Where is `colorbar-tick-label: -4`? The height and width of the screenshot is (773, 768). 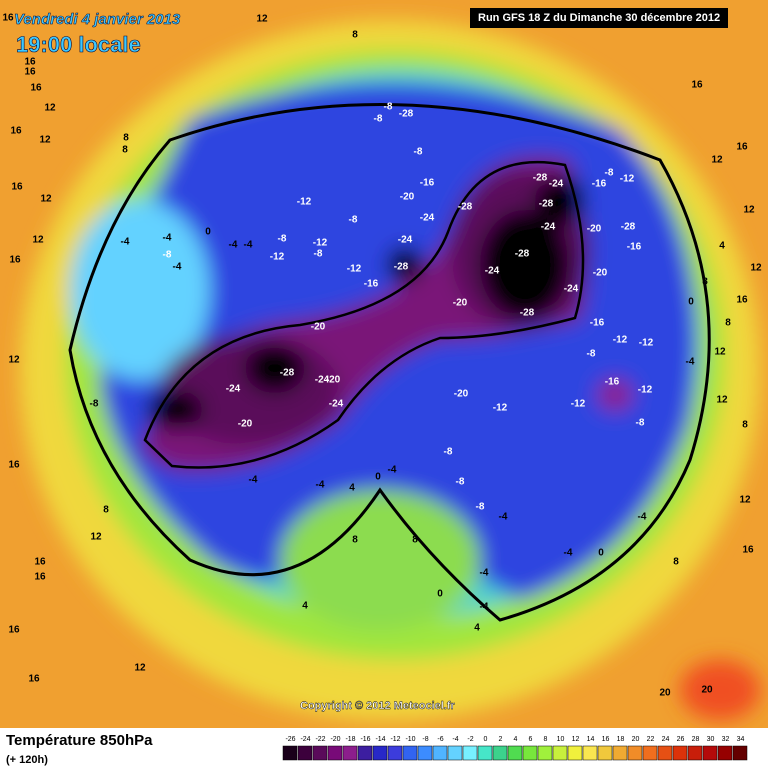 colorbar-tick-label: -4 is located at coordinates (455, 739).